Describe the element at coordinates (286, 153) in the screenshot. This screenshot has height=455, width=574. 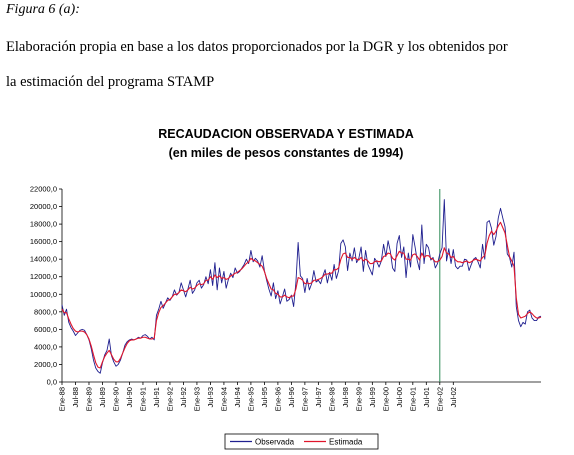
I see `chart-subtitle: (en miles de pesos constantes de 1994)` at that location.